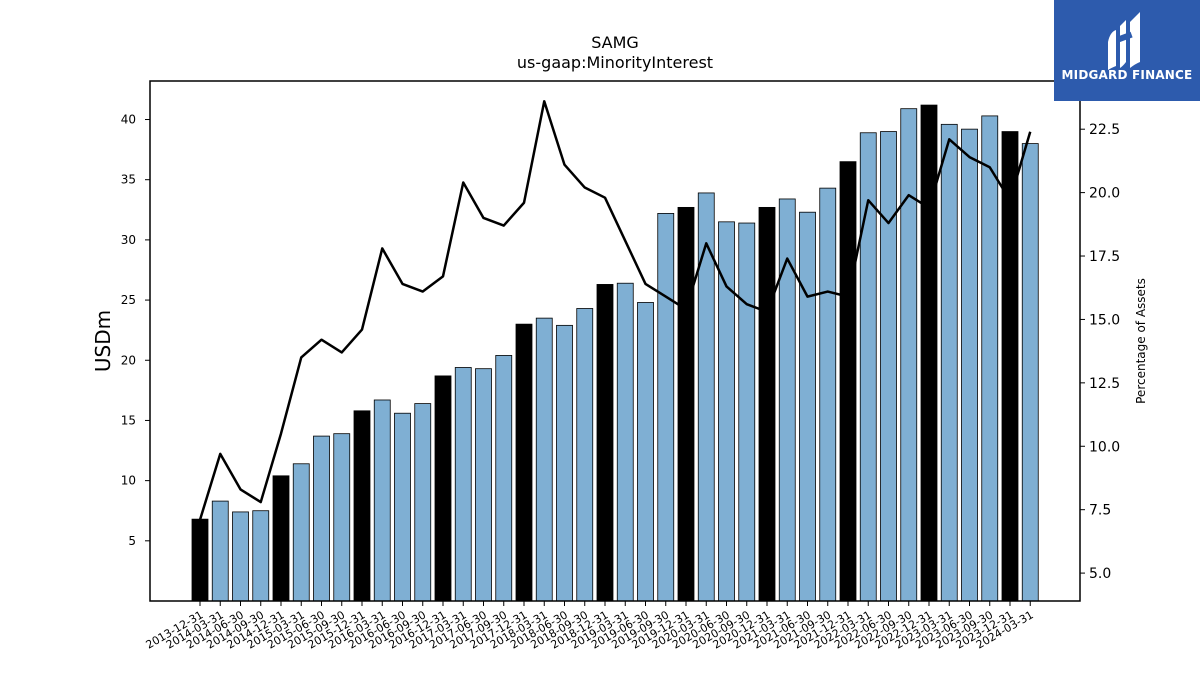 This screenshot has width=1200, height=675. Describe the element at coordinates (1104, 384) in the screenshot. I see `y2-tick-label: 12.5` at that location.